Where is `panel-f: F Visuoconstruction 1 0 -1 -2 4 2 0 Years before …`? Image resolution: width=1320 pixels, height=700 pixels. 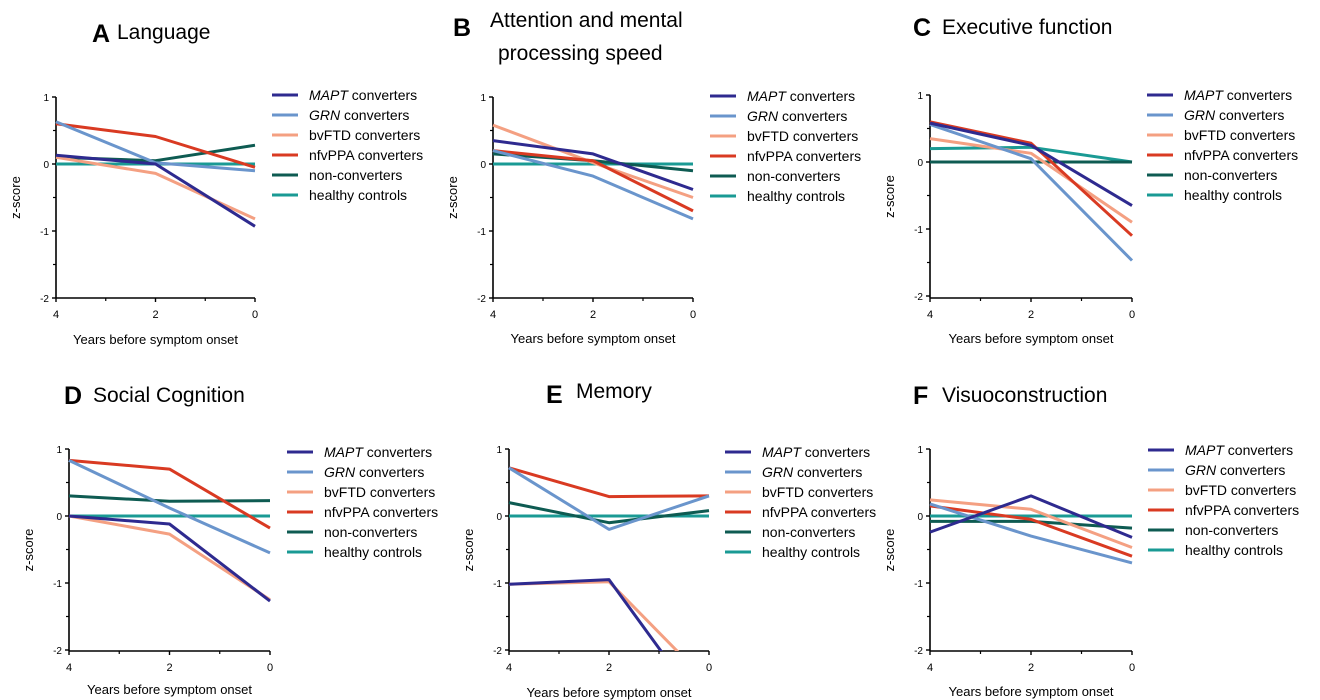 panel-f: F Visuoconstruction 1 0 -1 -2 4 2 0 Years before … is located at coordinates (1090, 540).